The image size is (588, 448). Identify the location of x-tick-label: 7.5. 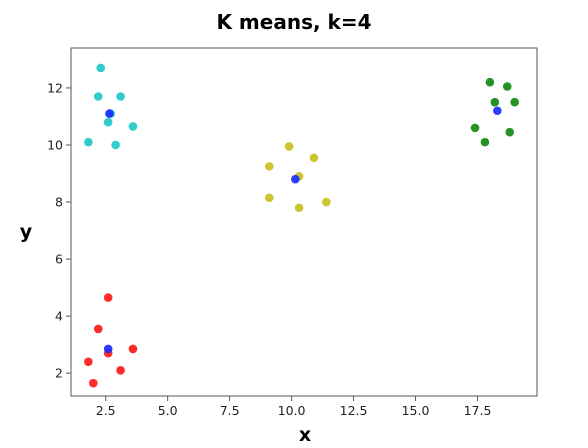
(230, 410).